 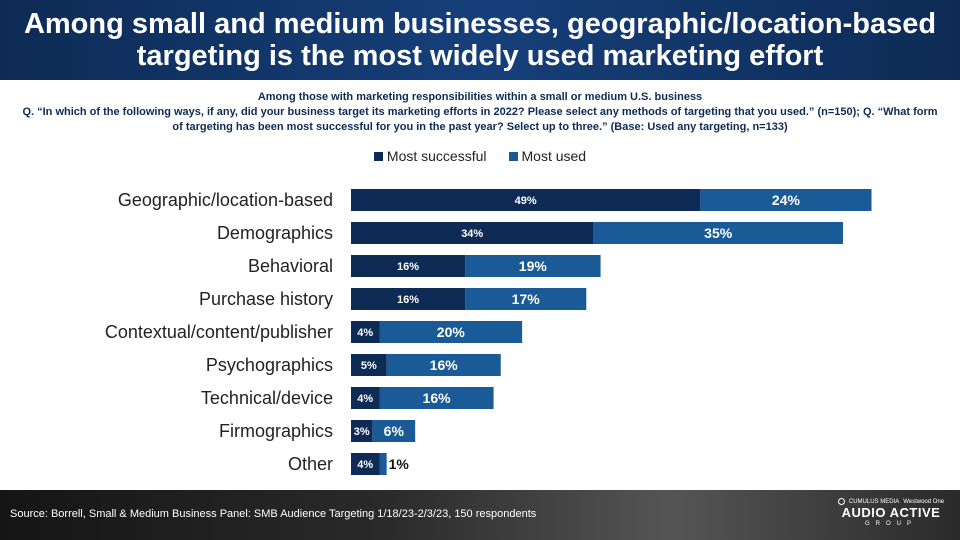 I want to click on data-label-most-successful-geographic-location-based: 49%, so click(x=526, y=201).